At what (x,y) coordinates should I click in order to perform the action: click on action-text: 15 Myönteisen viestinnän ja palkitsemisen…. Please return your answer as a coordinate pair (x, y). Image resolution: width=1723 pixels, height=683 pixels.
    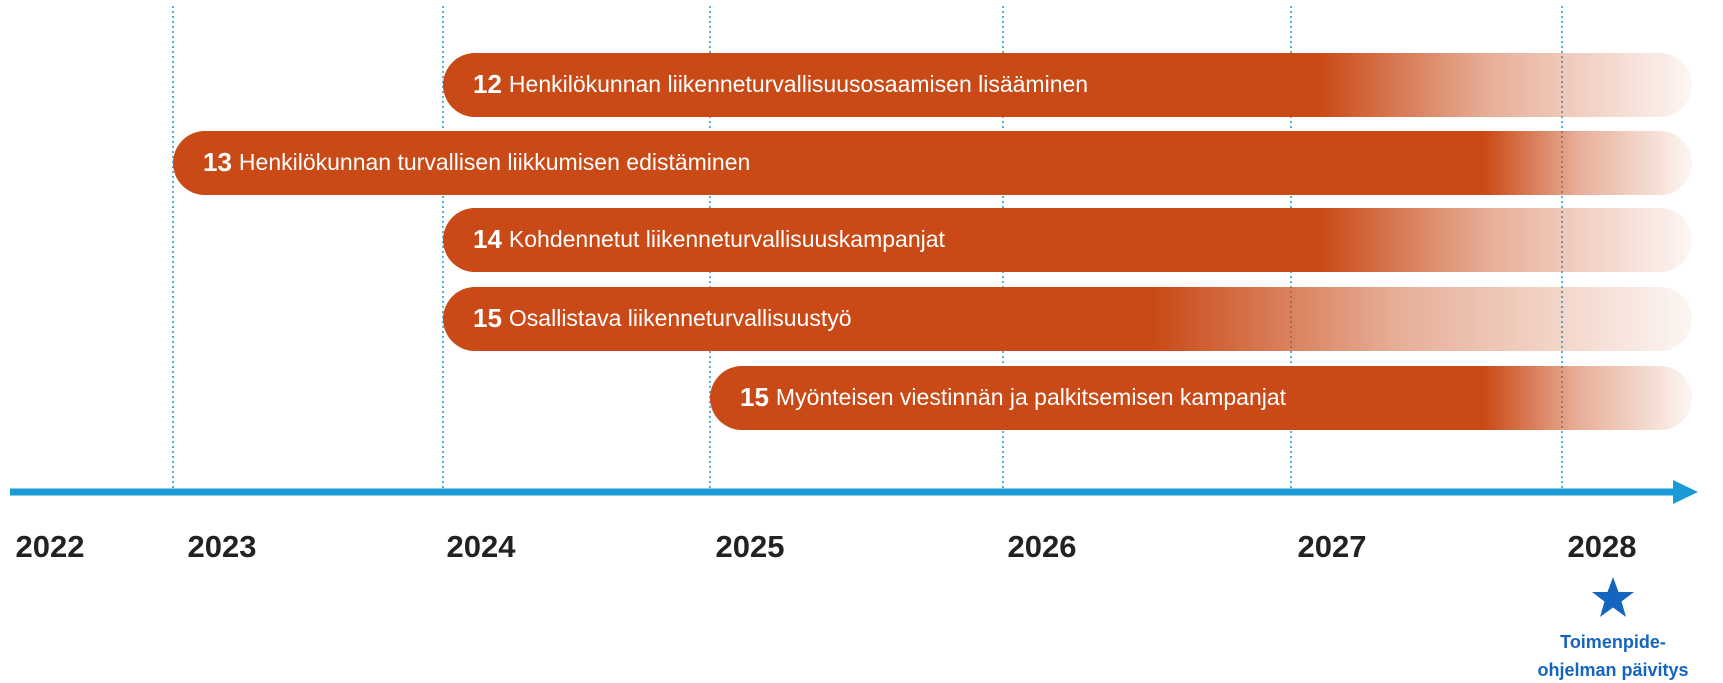
    Looking at the image, I should click on (1013, 397).